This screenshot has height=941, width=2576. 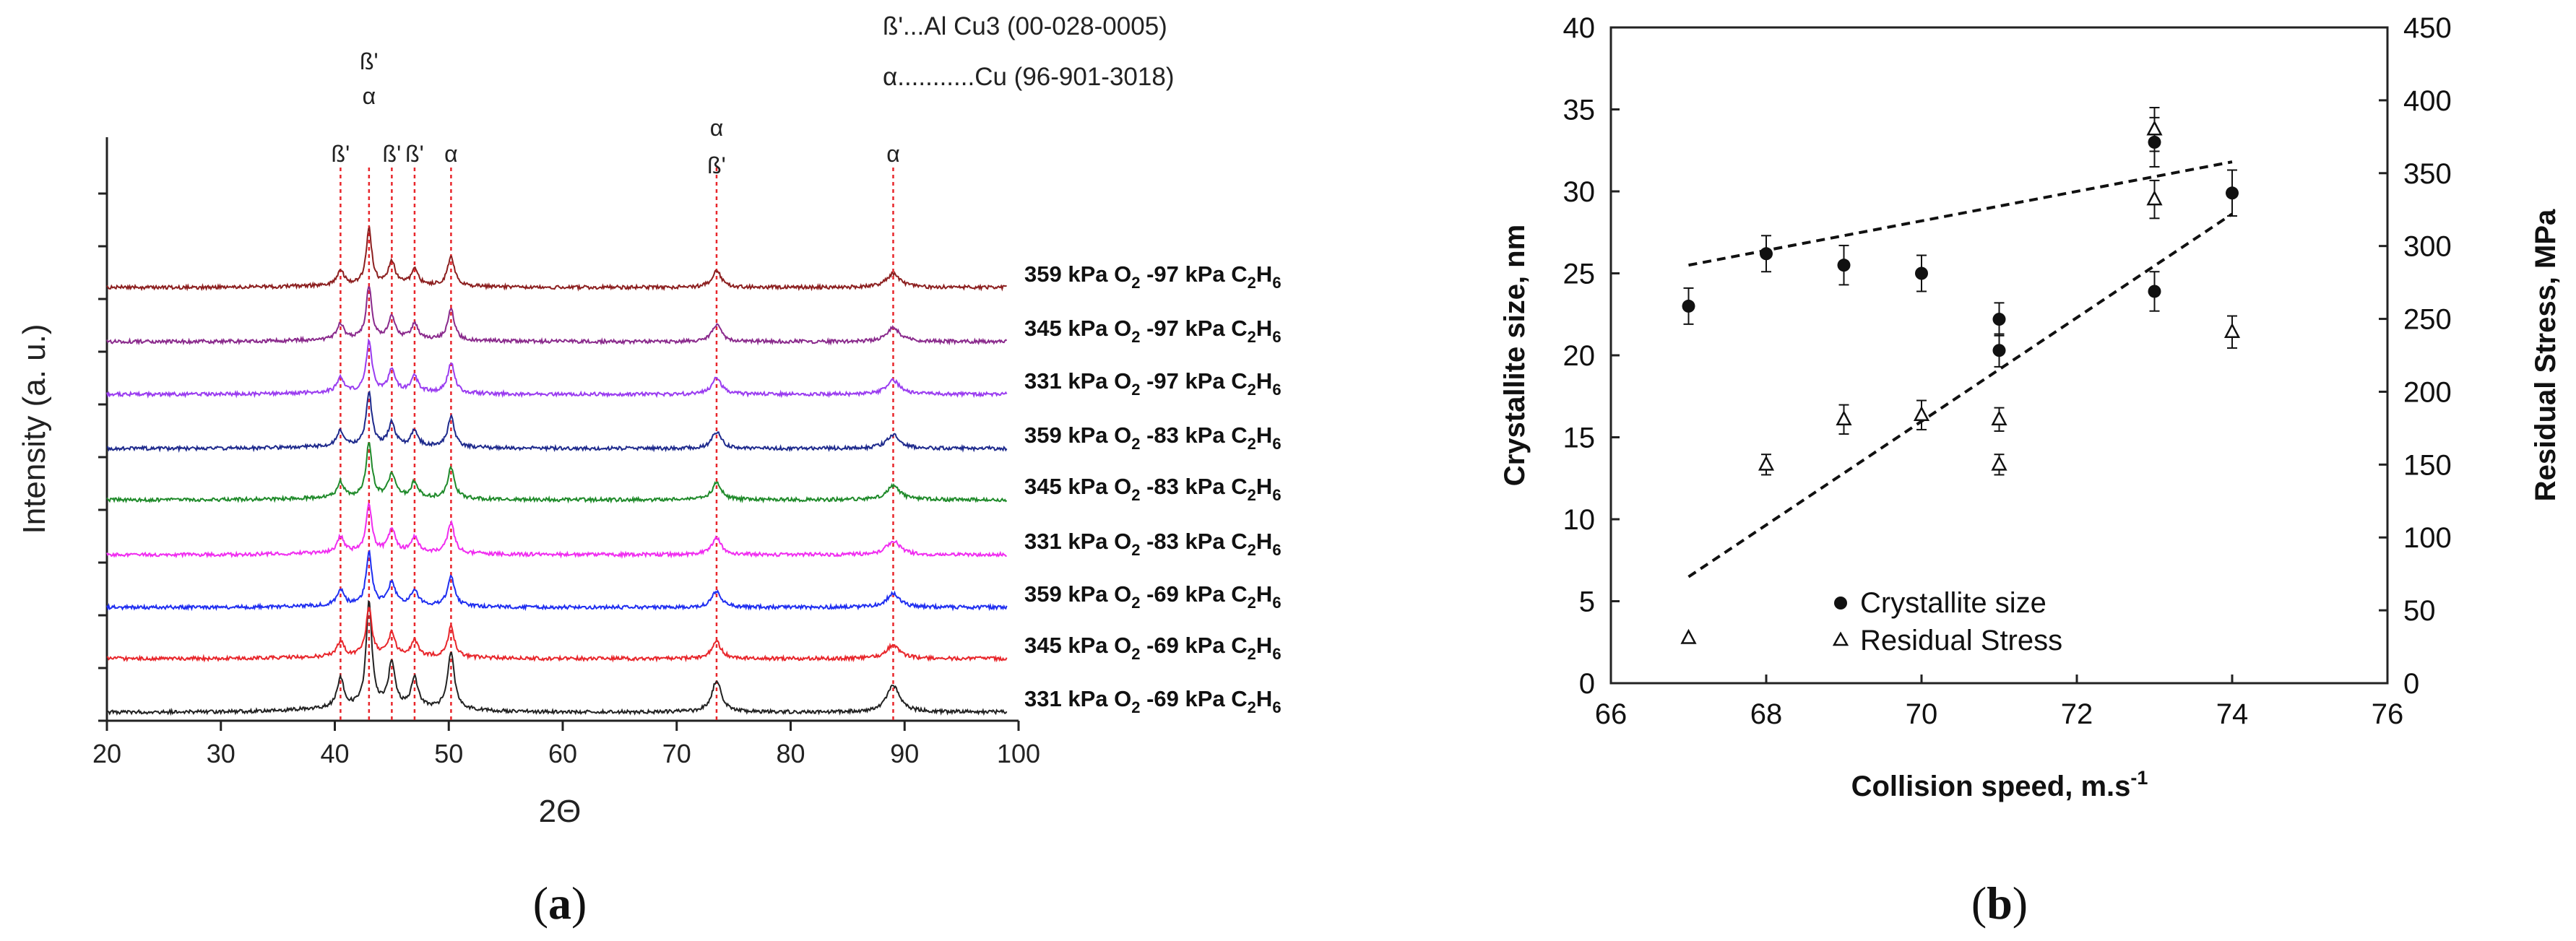 I want to click on y2-tick-label: 450, so click(x=2427, y=28).